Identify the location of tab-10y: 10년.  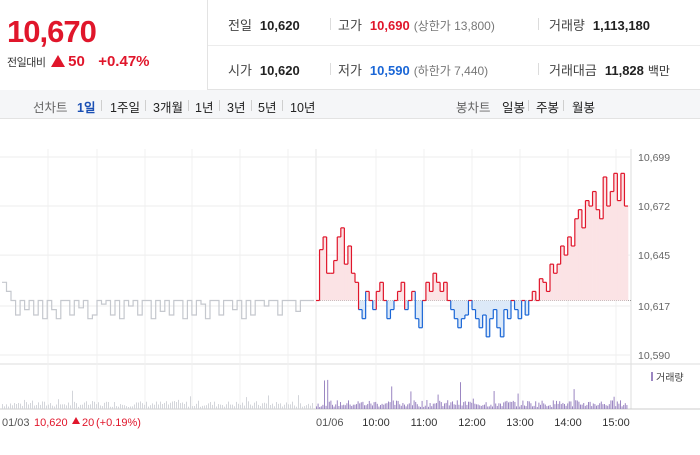
(303, 108).